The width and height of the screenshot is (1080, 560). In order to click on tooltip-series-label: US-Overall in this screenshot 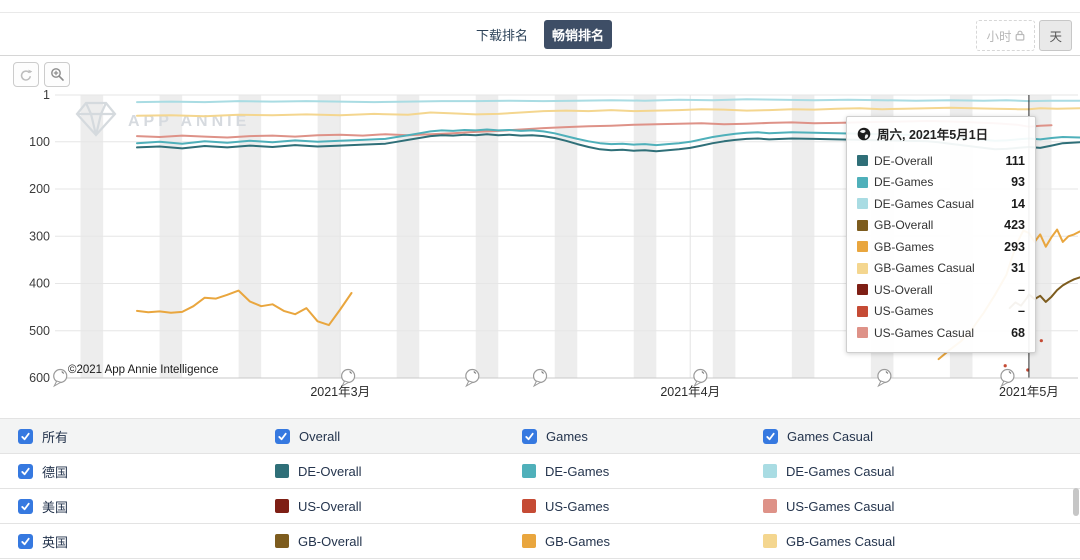, I will do `click(903, 289)`.